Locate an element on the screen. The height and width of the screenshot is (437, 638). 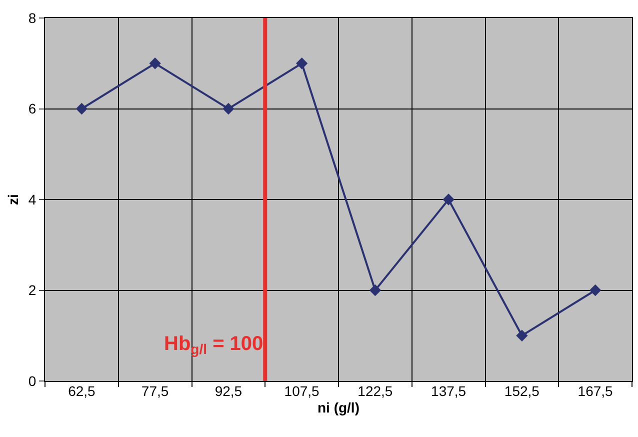
y-tick-label: 8 is located at coordinates (32, 18).